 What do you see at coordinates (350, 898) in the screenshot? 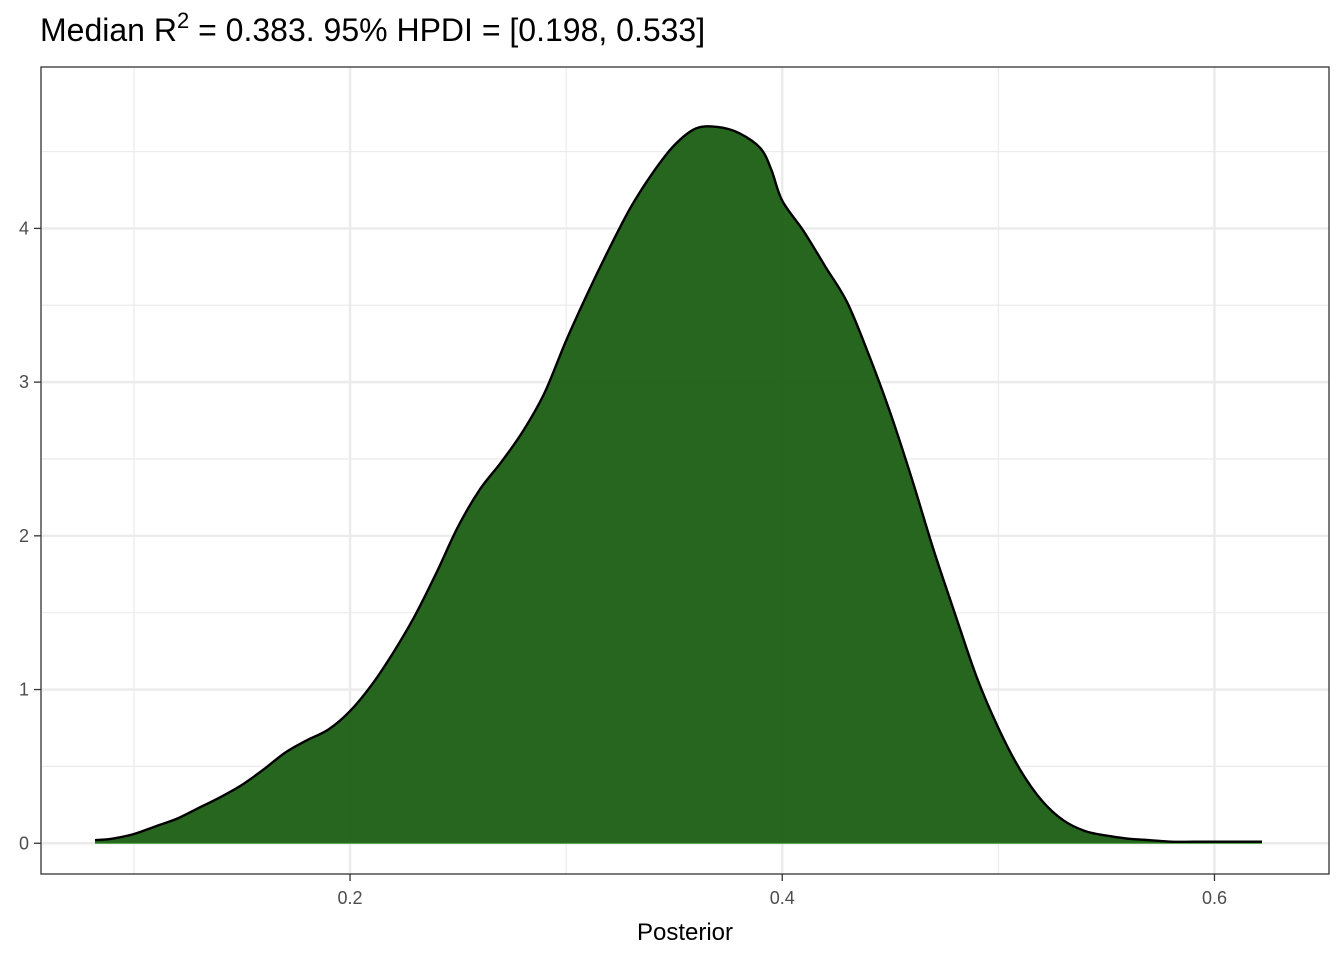
I see `x-tick-label: 0.2` at bounding box center [350, 898].